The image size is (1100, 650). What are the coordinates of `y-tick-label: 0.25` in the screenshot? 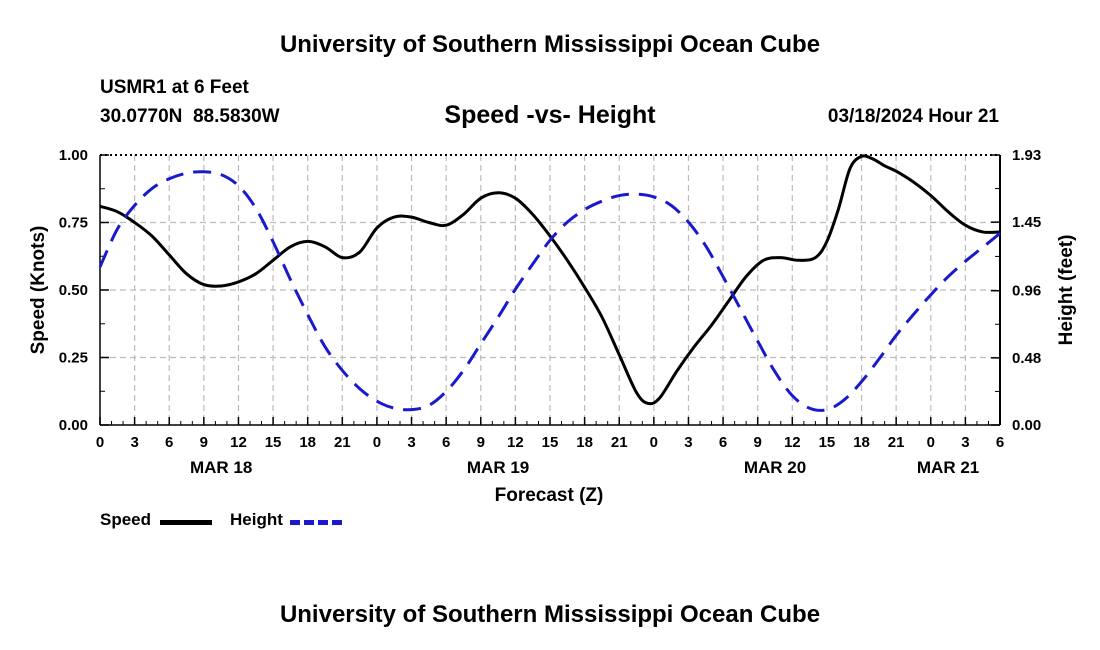 It's located at (73, 358).